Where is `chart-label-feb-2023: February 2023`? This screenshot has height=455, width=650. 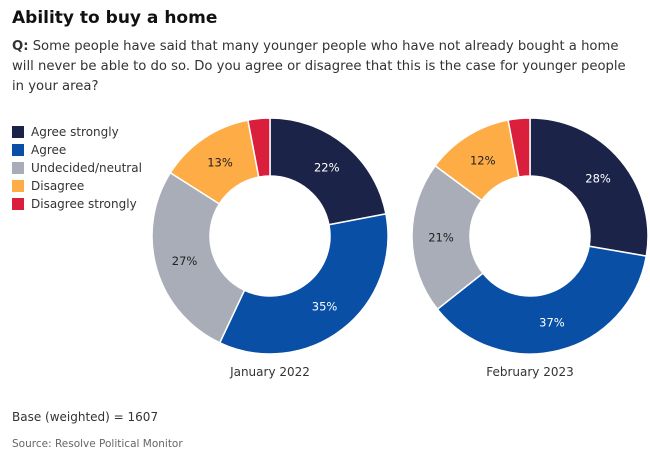 chart-label-feb-2023: February 2023 is located at coordinates (530, 372).